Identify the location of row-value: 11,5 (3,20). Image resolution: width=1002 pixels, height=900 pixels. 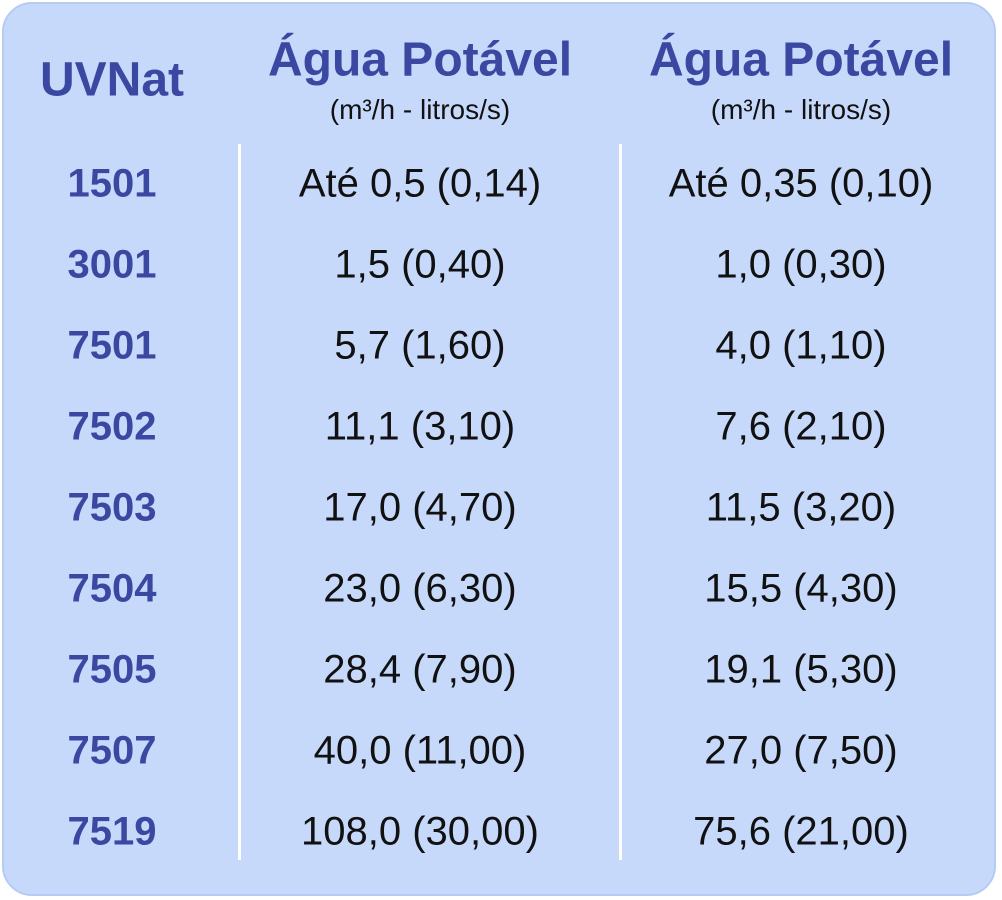
(801, 507).